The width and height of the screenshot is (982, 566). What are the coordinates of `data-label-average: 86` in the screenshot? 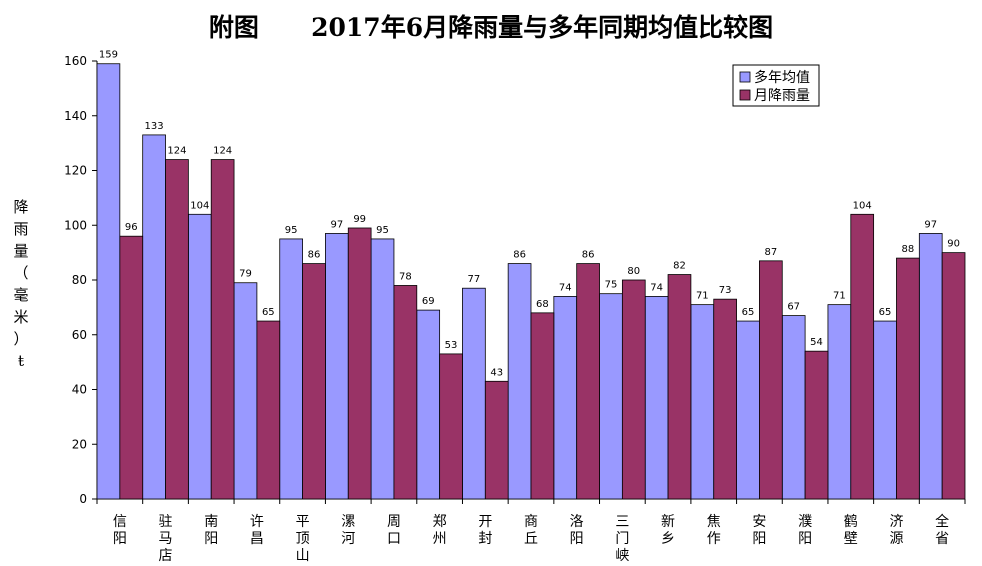 It's located at (519, 255).